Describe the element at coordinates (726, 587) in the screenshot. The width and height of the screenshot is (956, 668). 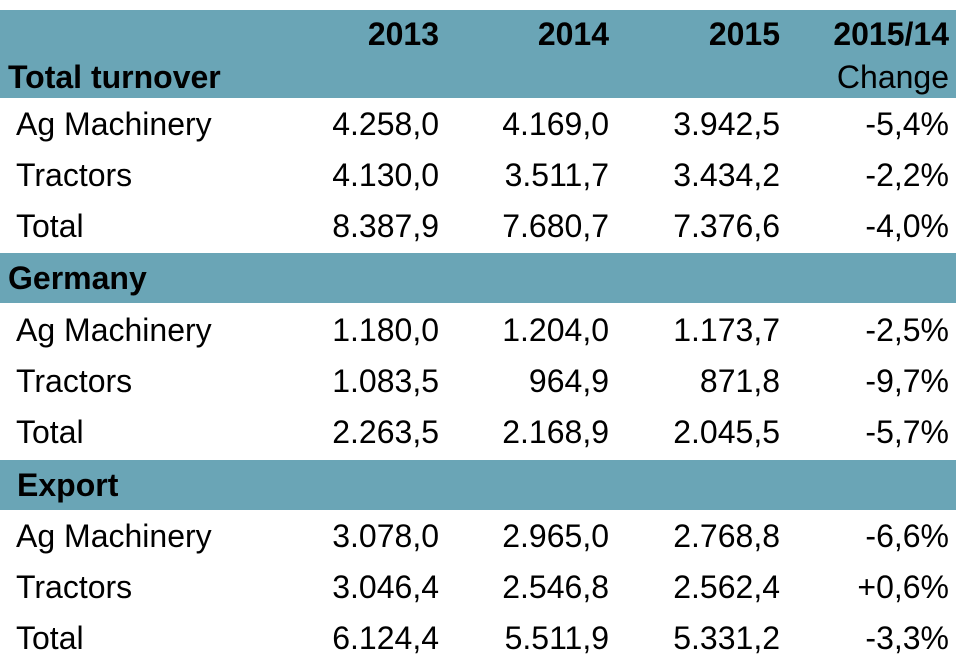
I see `cell-export-tractors-2015: 2.562,4` at that location.